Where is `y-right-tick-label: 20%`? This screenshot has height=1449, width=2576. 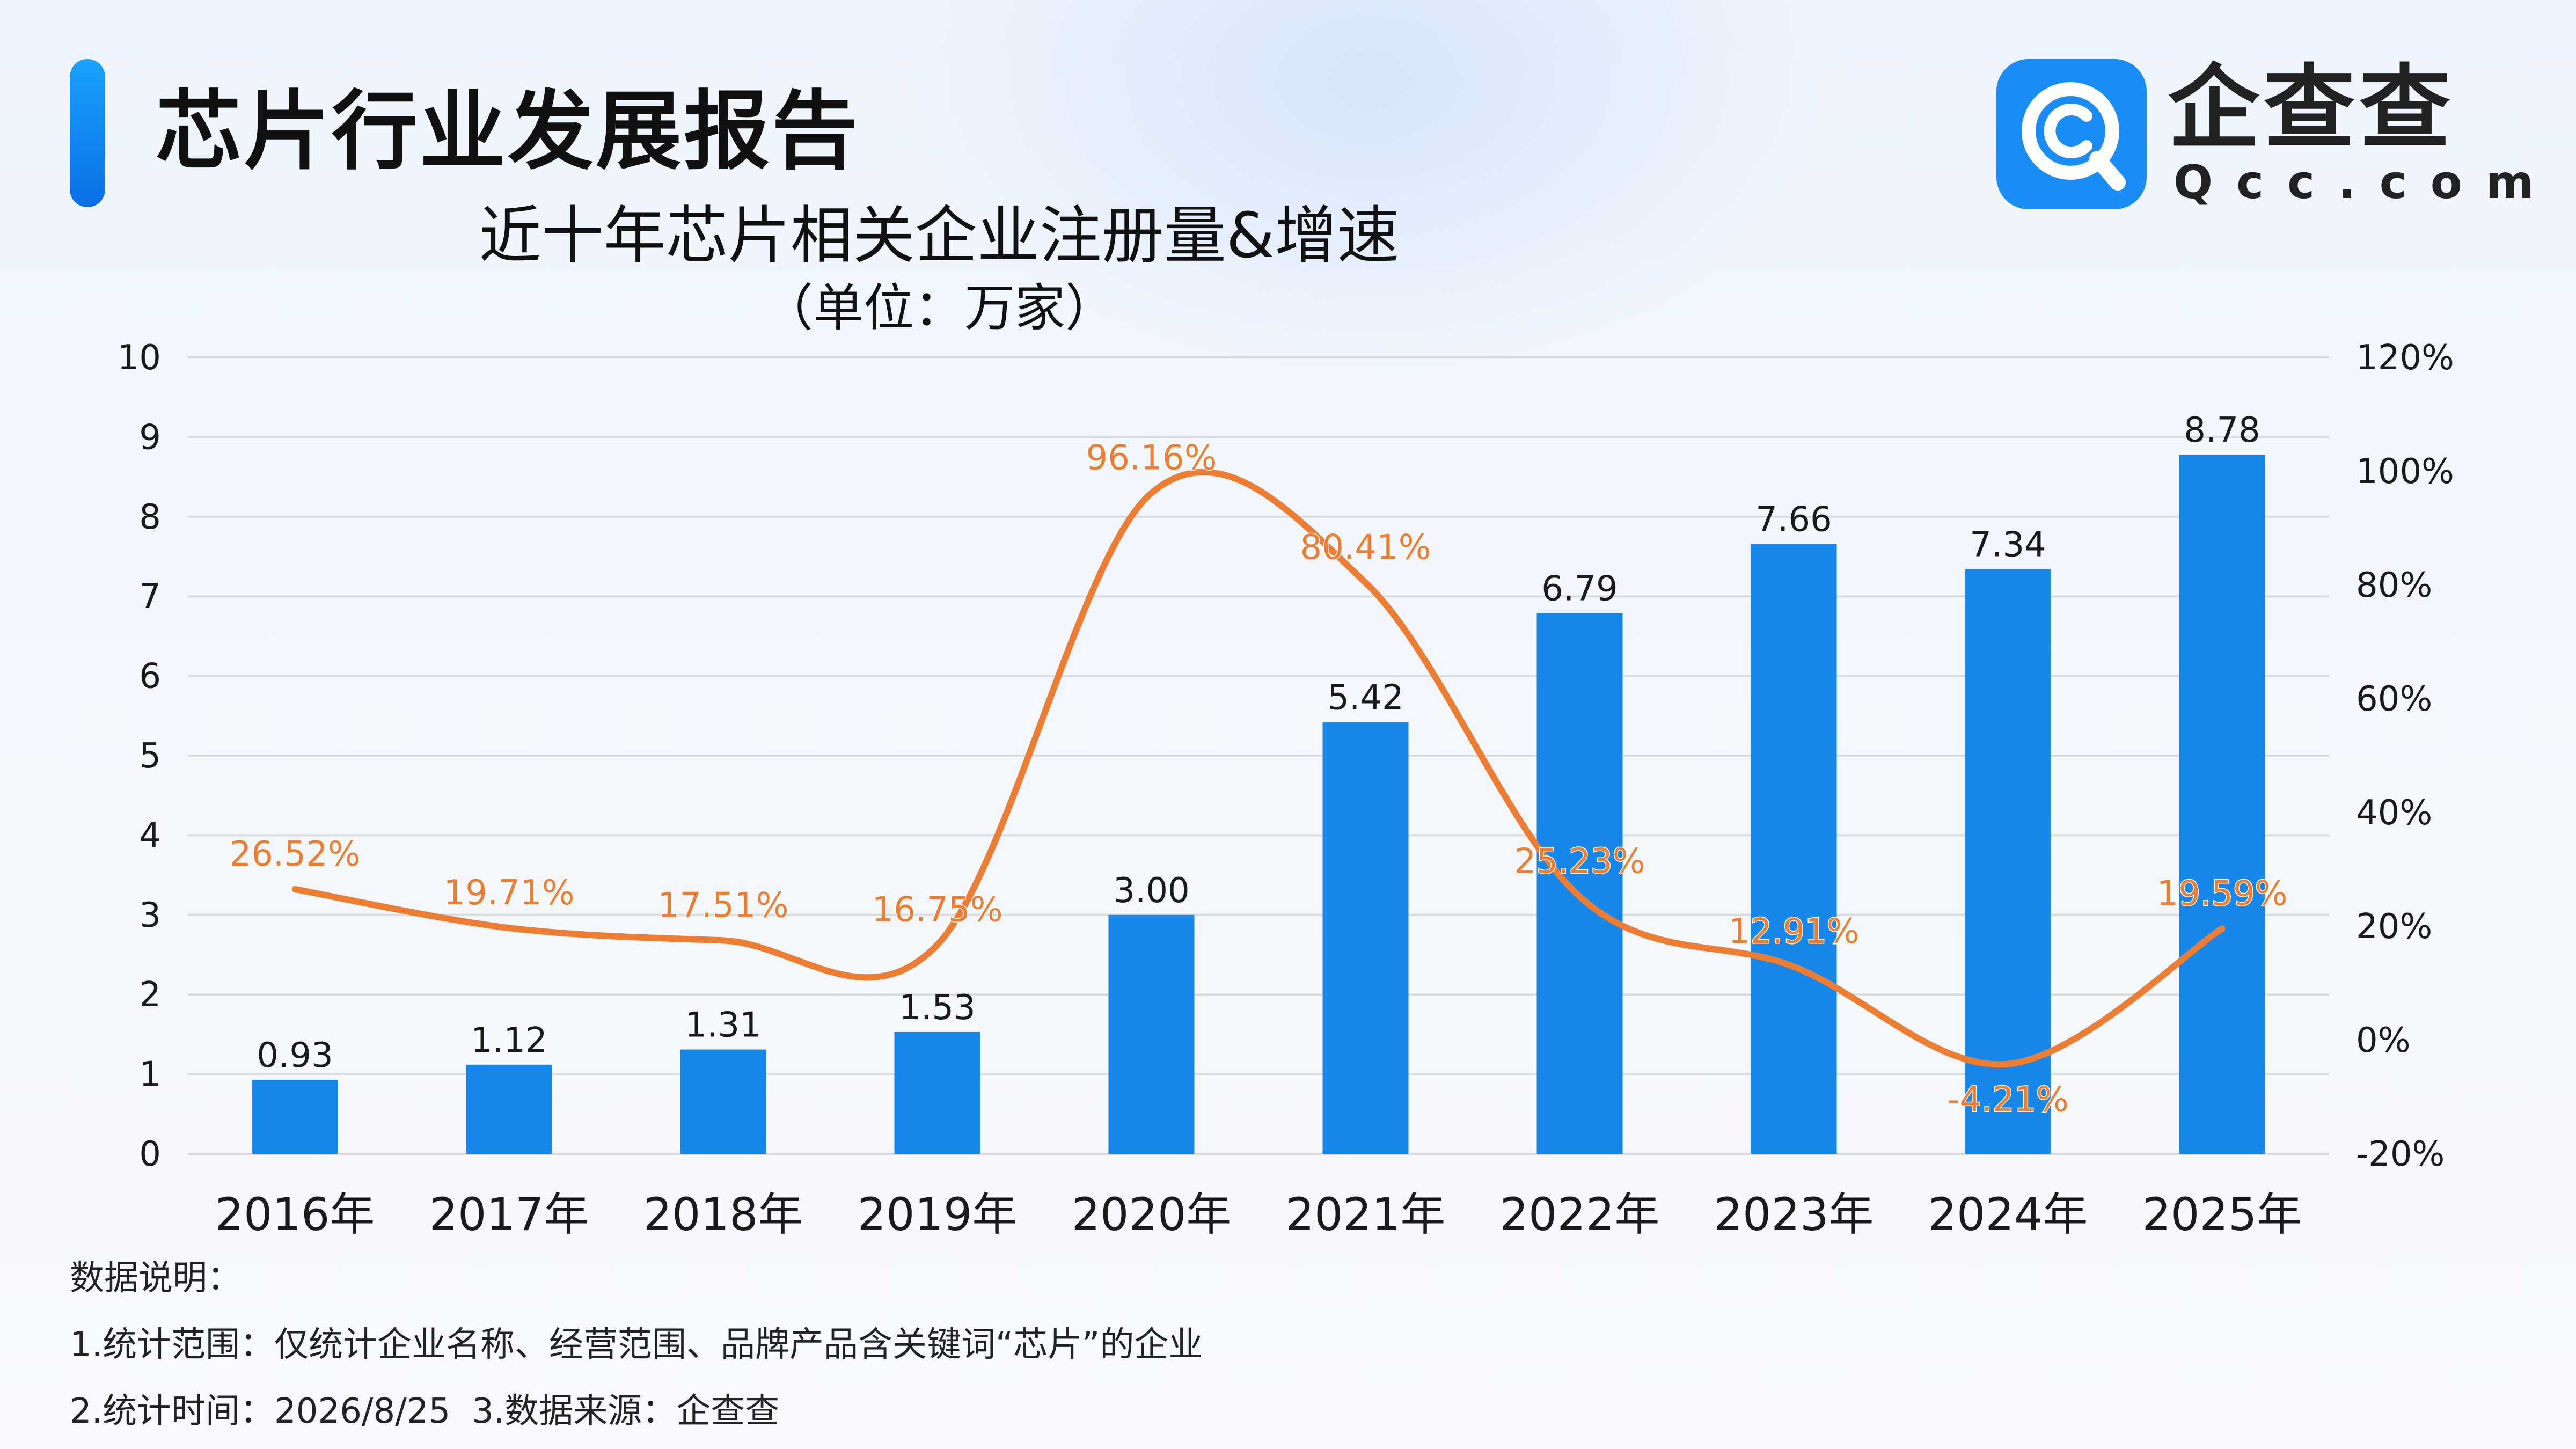 y-right-tick-label: 20% is located at coordinates (2394, 927).